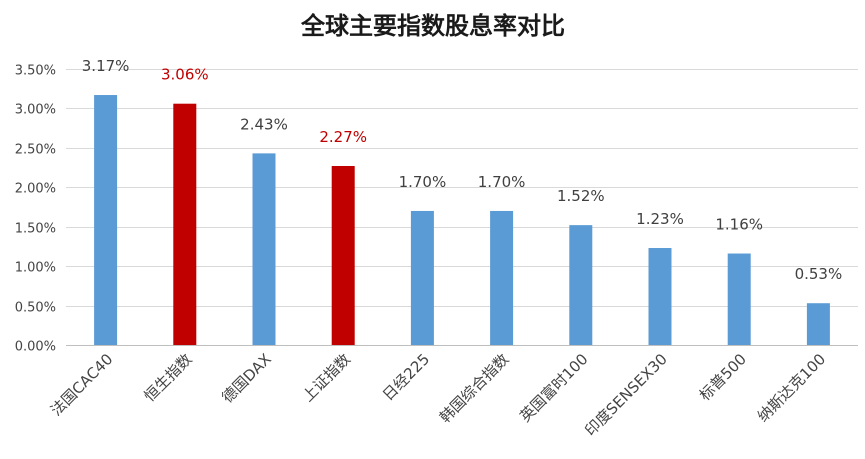 The width and height of the screenshot is (865, 459). I want to click on x-tick-label: 标普500, so click(723, 377).